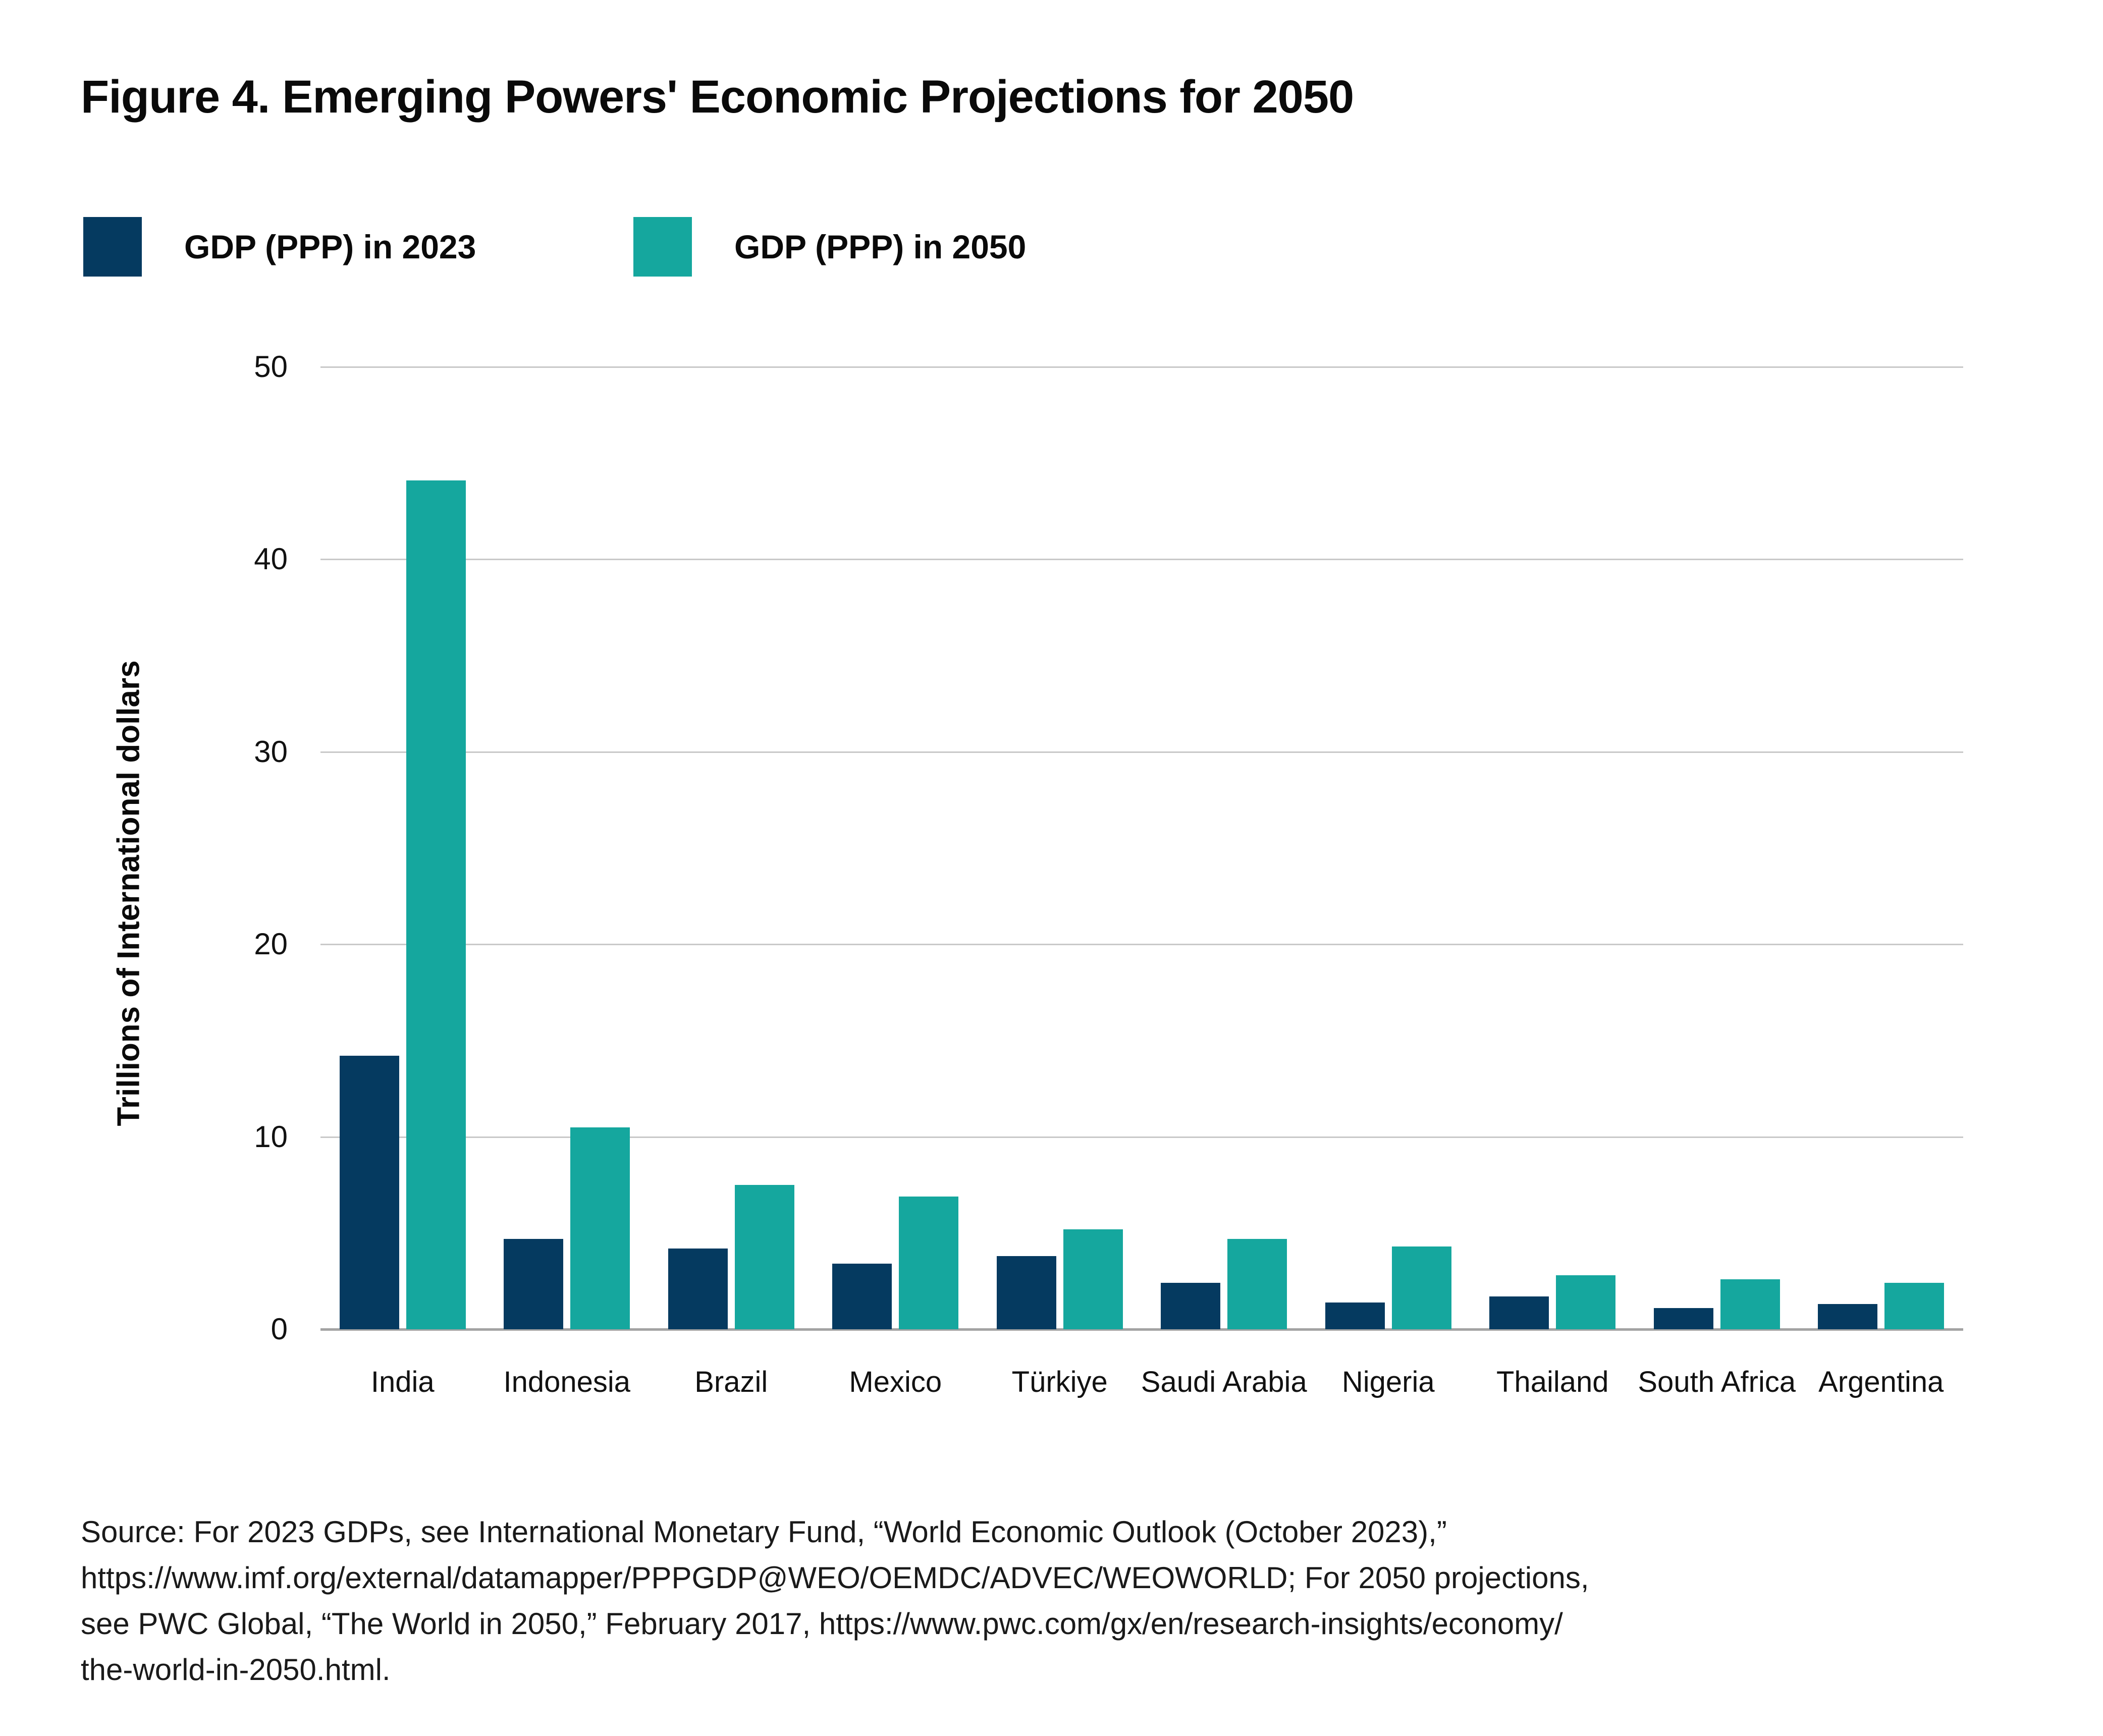 Image resolution: width=2103 pixels, height=1736 pixels. Describe the element at coordinates (369, 1192) in the screenshot. I see `bar-india-2023` at that location.